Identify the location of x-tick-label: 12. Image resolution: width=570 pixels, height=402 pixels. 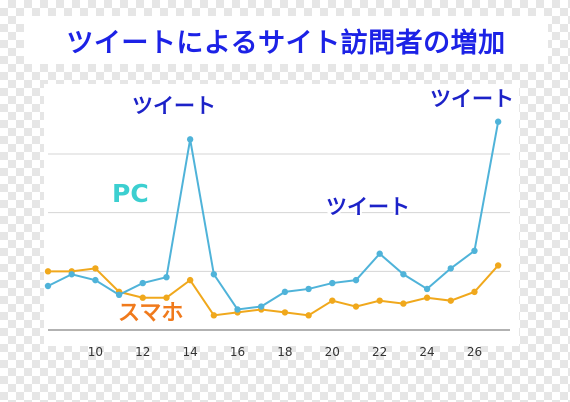
(142, 352).